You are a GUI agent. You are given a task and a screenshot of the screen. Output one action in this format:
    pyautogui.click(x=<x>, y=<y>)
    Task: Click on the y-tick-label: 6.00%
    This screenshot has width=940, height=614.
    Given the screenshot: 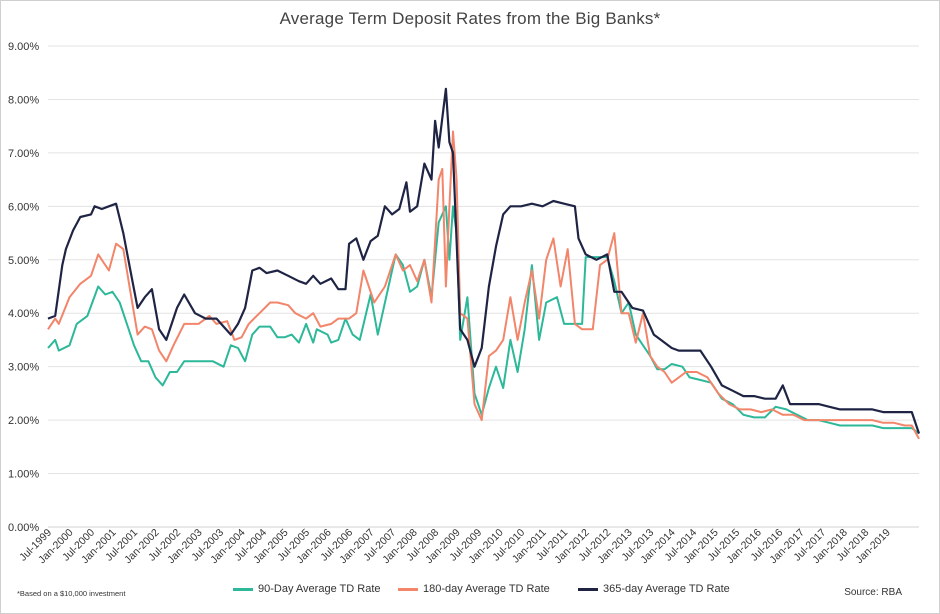 What is the action you would take?
    pyautogui.click(x=23, y=207)
    